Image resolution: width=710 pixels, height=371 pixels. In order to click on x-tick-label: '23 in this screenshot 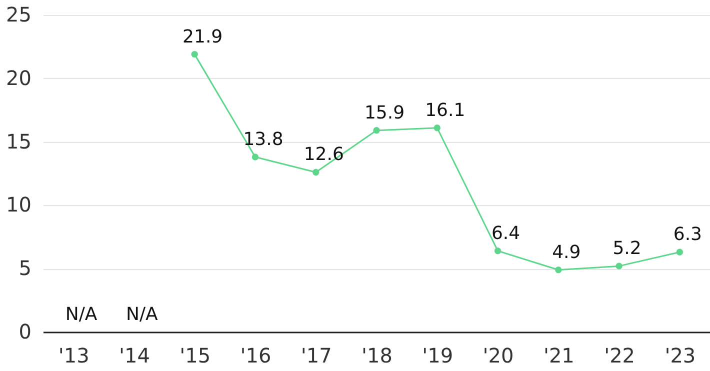, I will do `click(680, 356)`.